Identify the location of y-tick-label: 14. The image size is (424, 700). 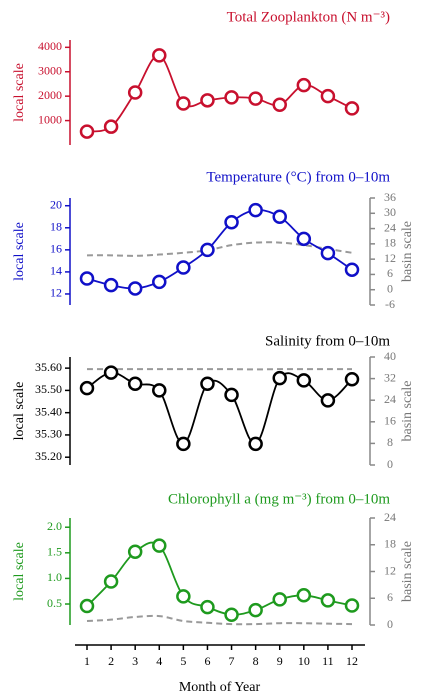
(56, 271).